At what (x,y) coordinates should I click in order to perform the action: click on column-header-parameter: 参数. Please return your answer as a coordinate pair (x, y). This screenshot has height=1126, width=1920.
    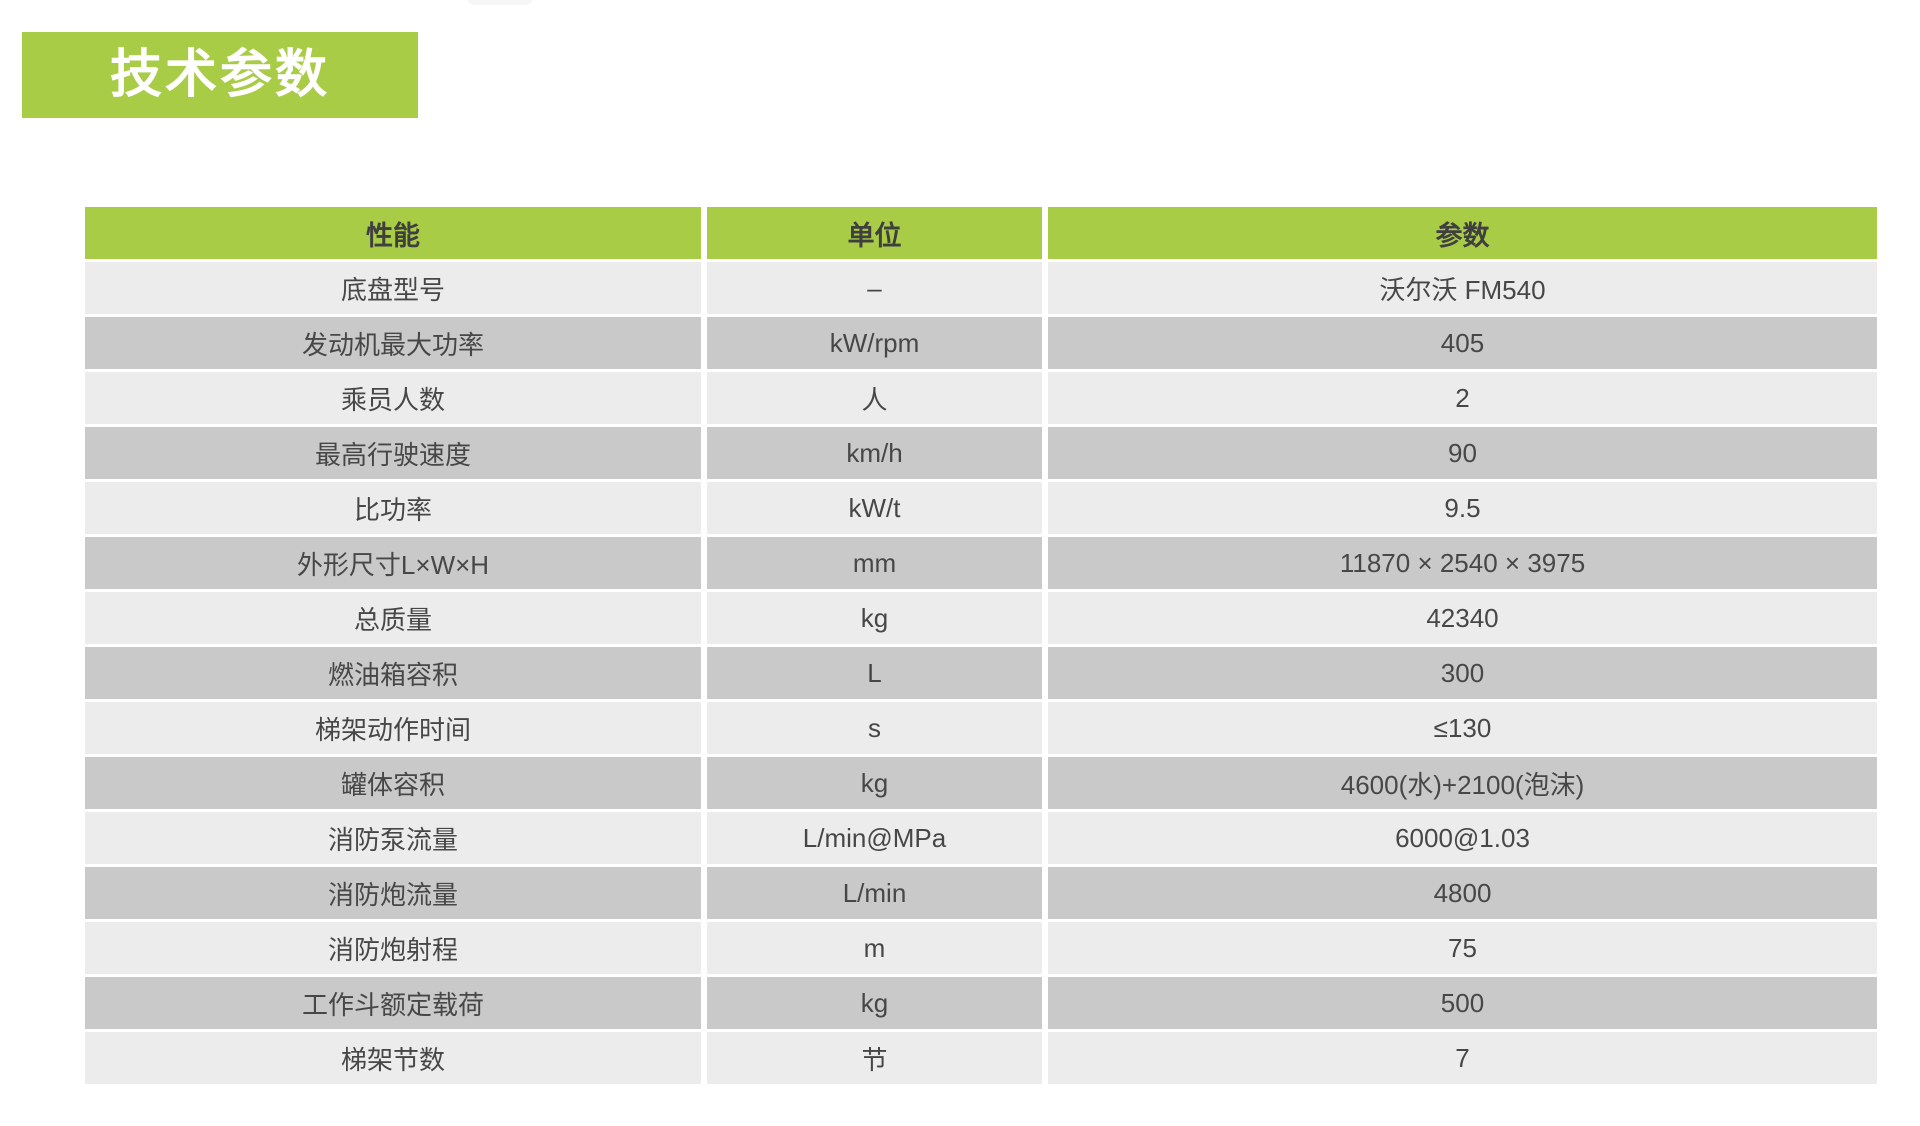
    Looking at the image, I should click on (1462, 234).